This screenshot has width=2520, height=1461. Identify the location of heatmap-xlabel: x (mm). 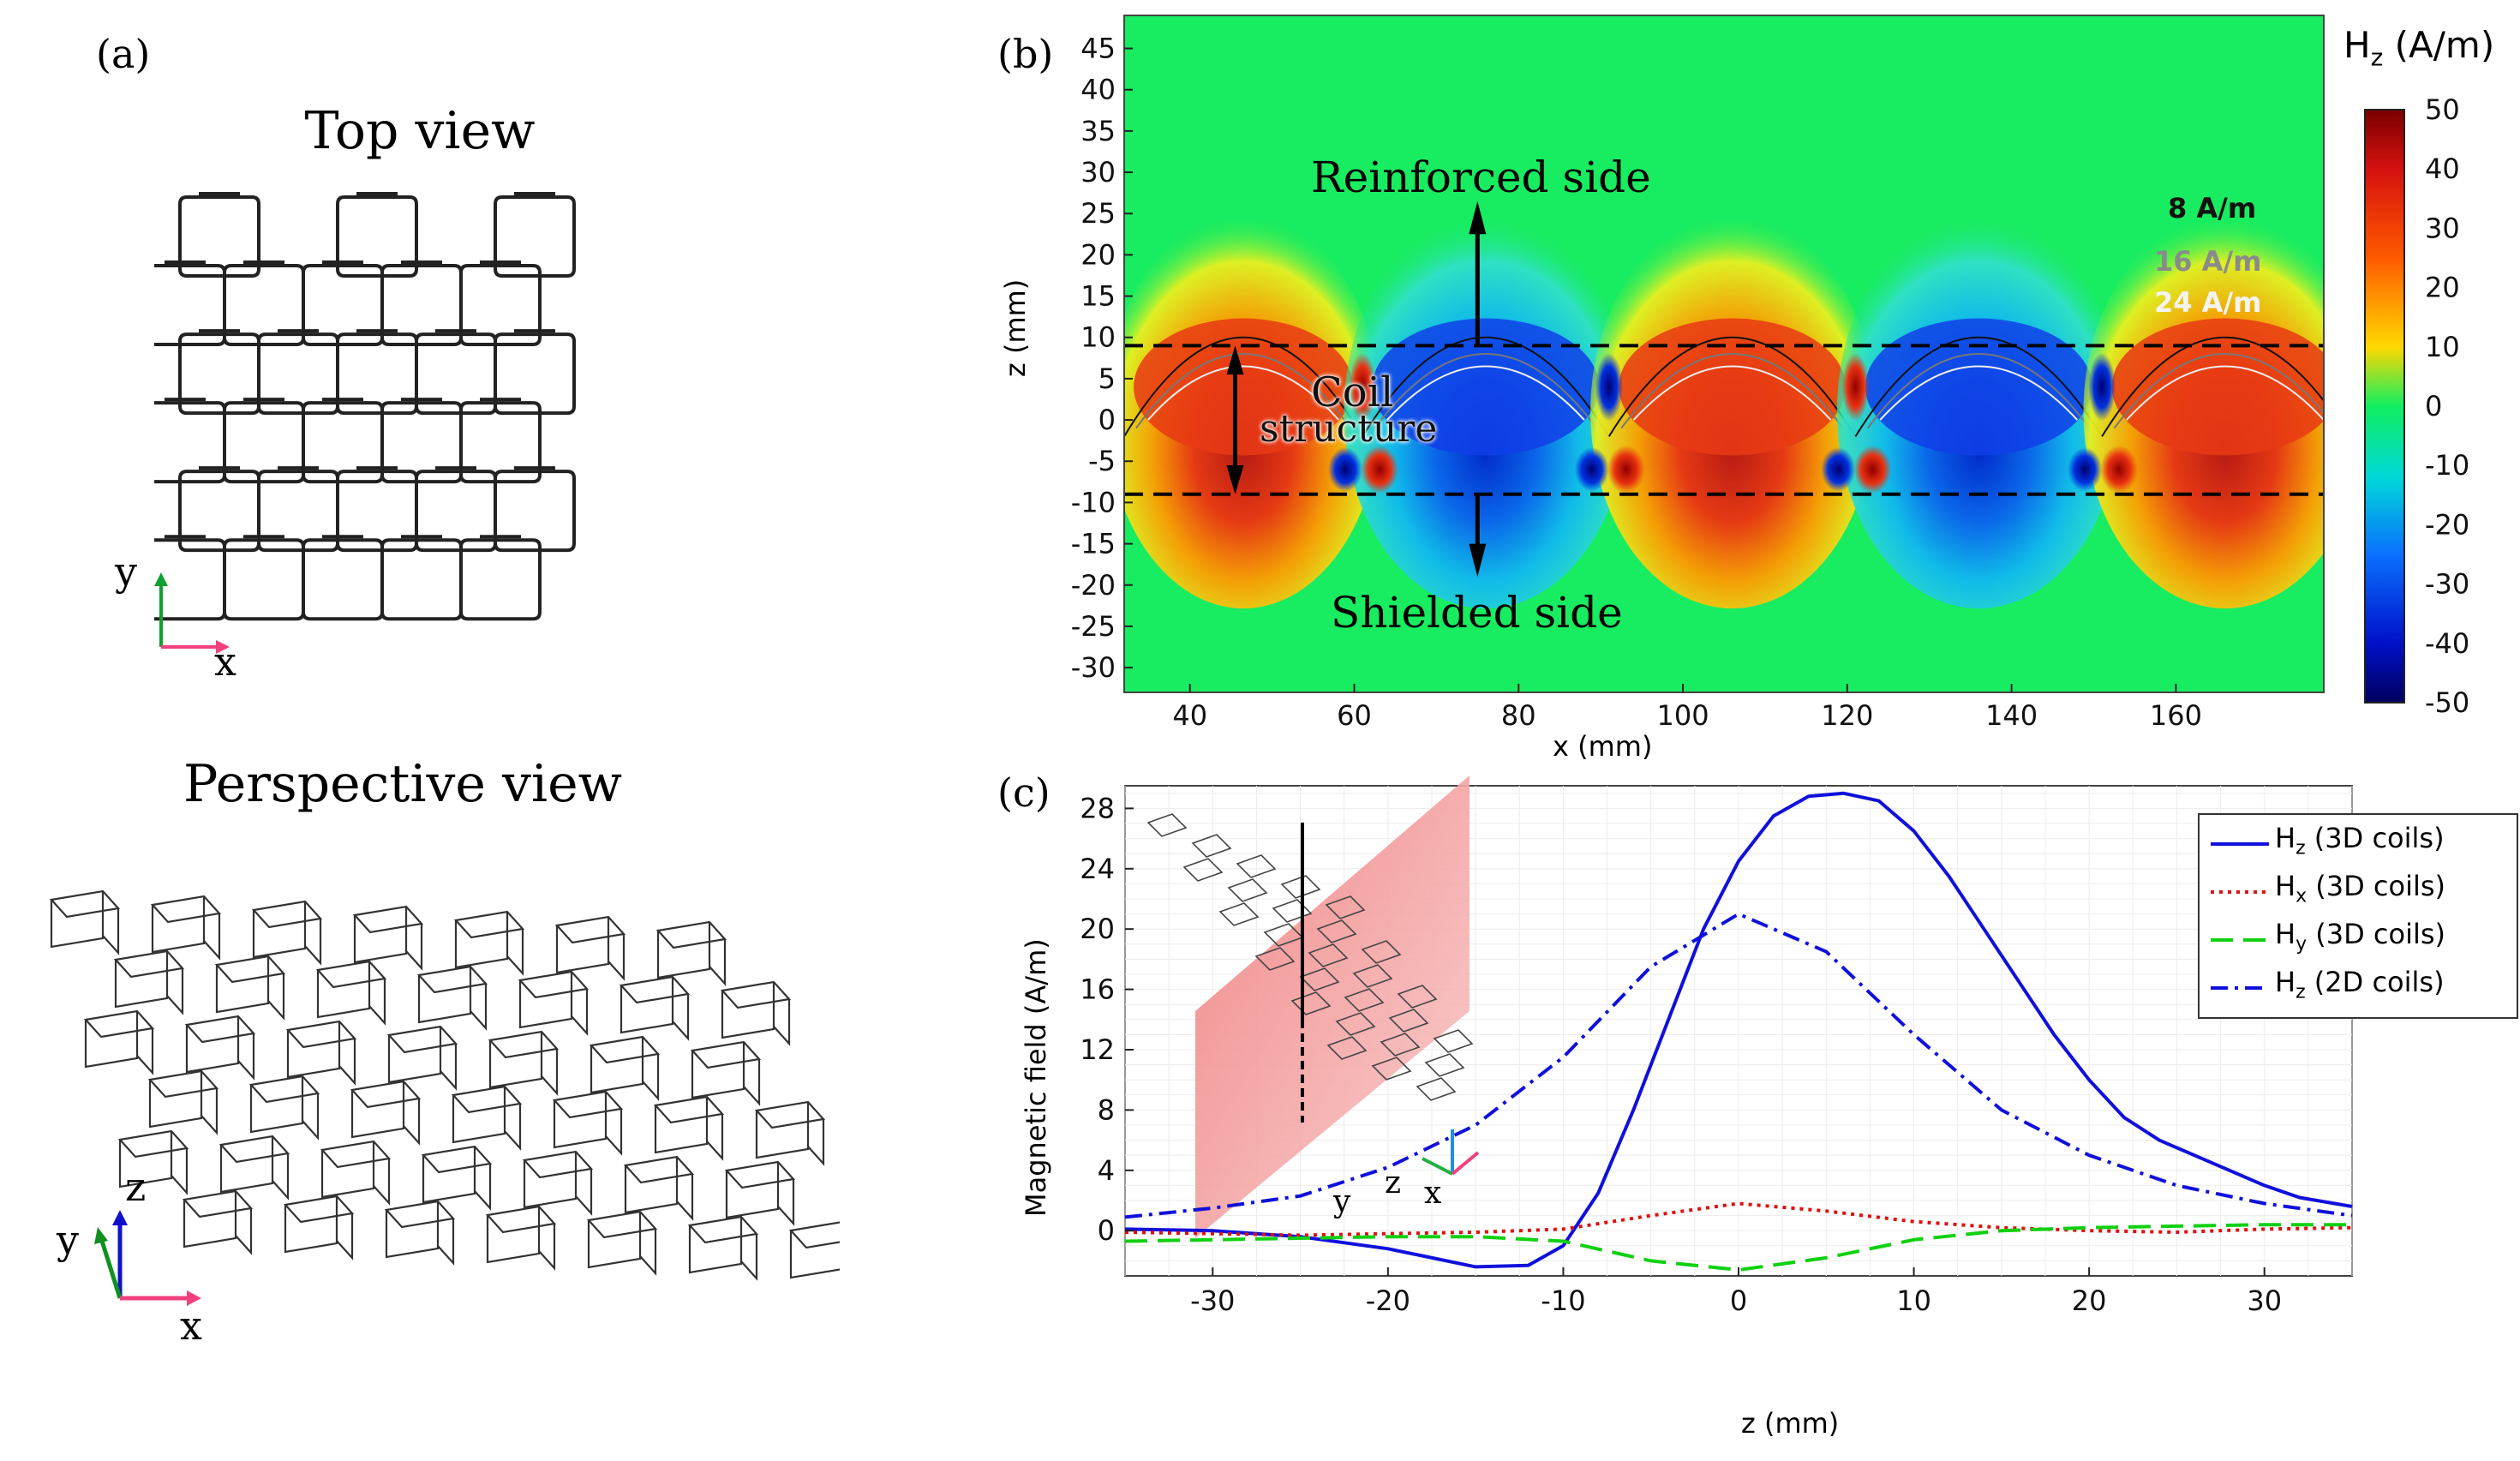
(1603, 746).